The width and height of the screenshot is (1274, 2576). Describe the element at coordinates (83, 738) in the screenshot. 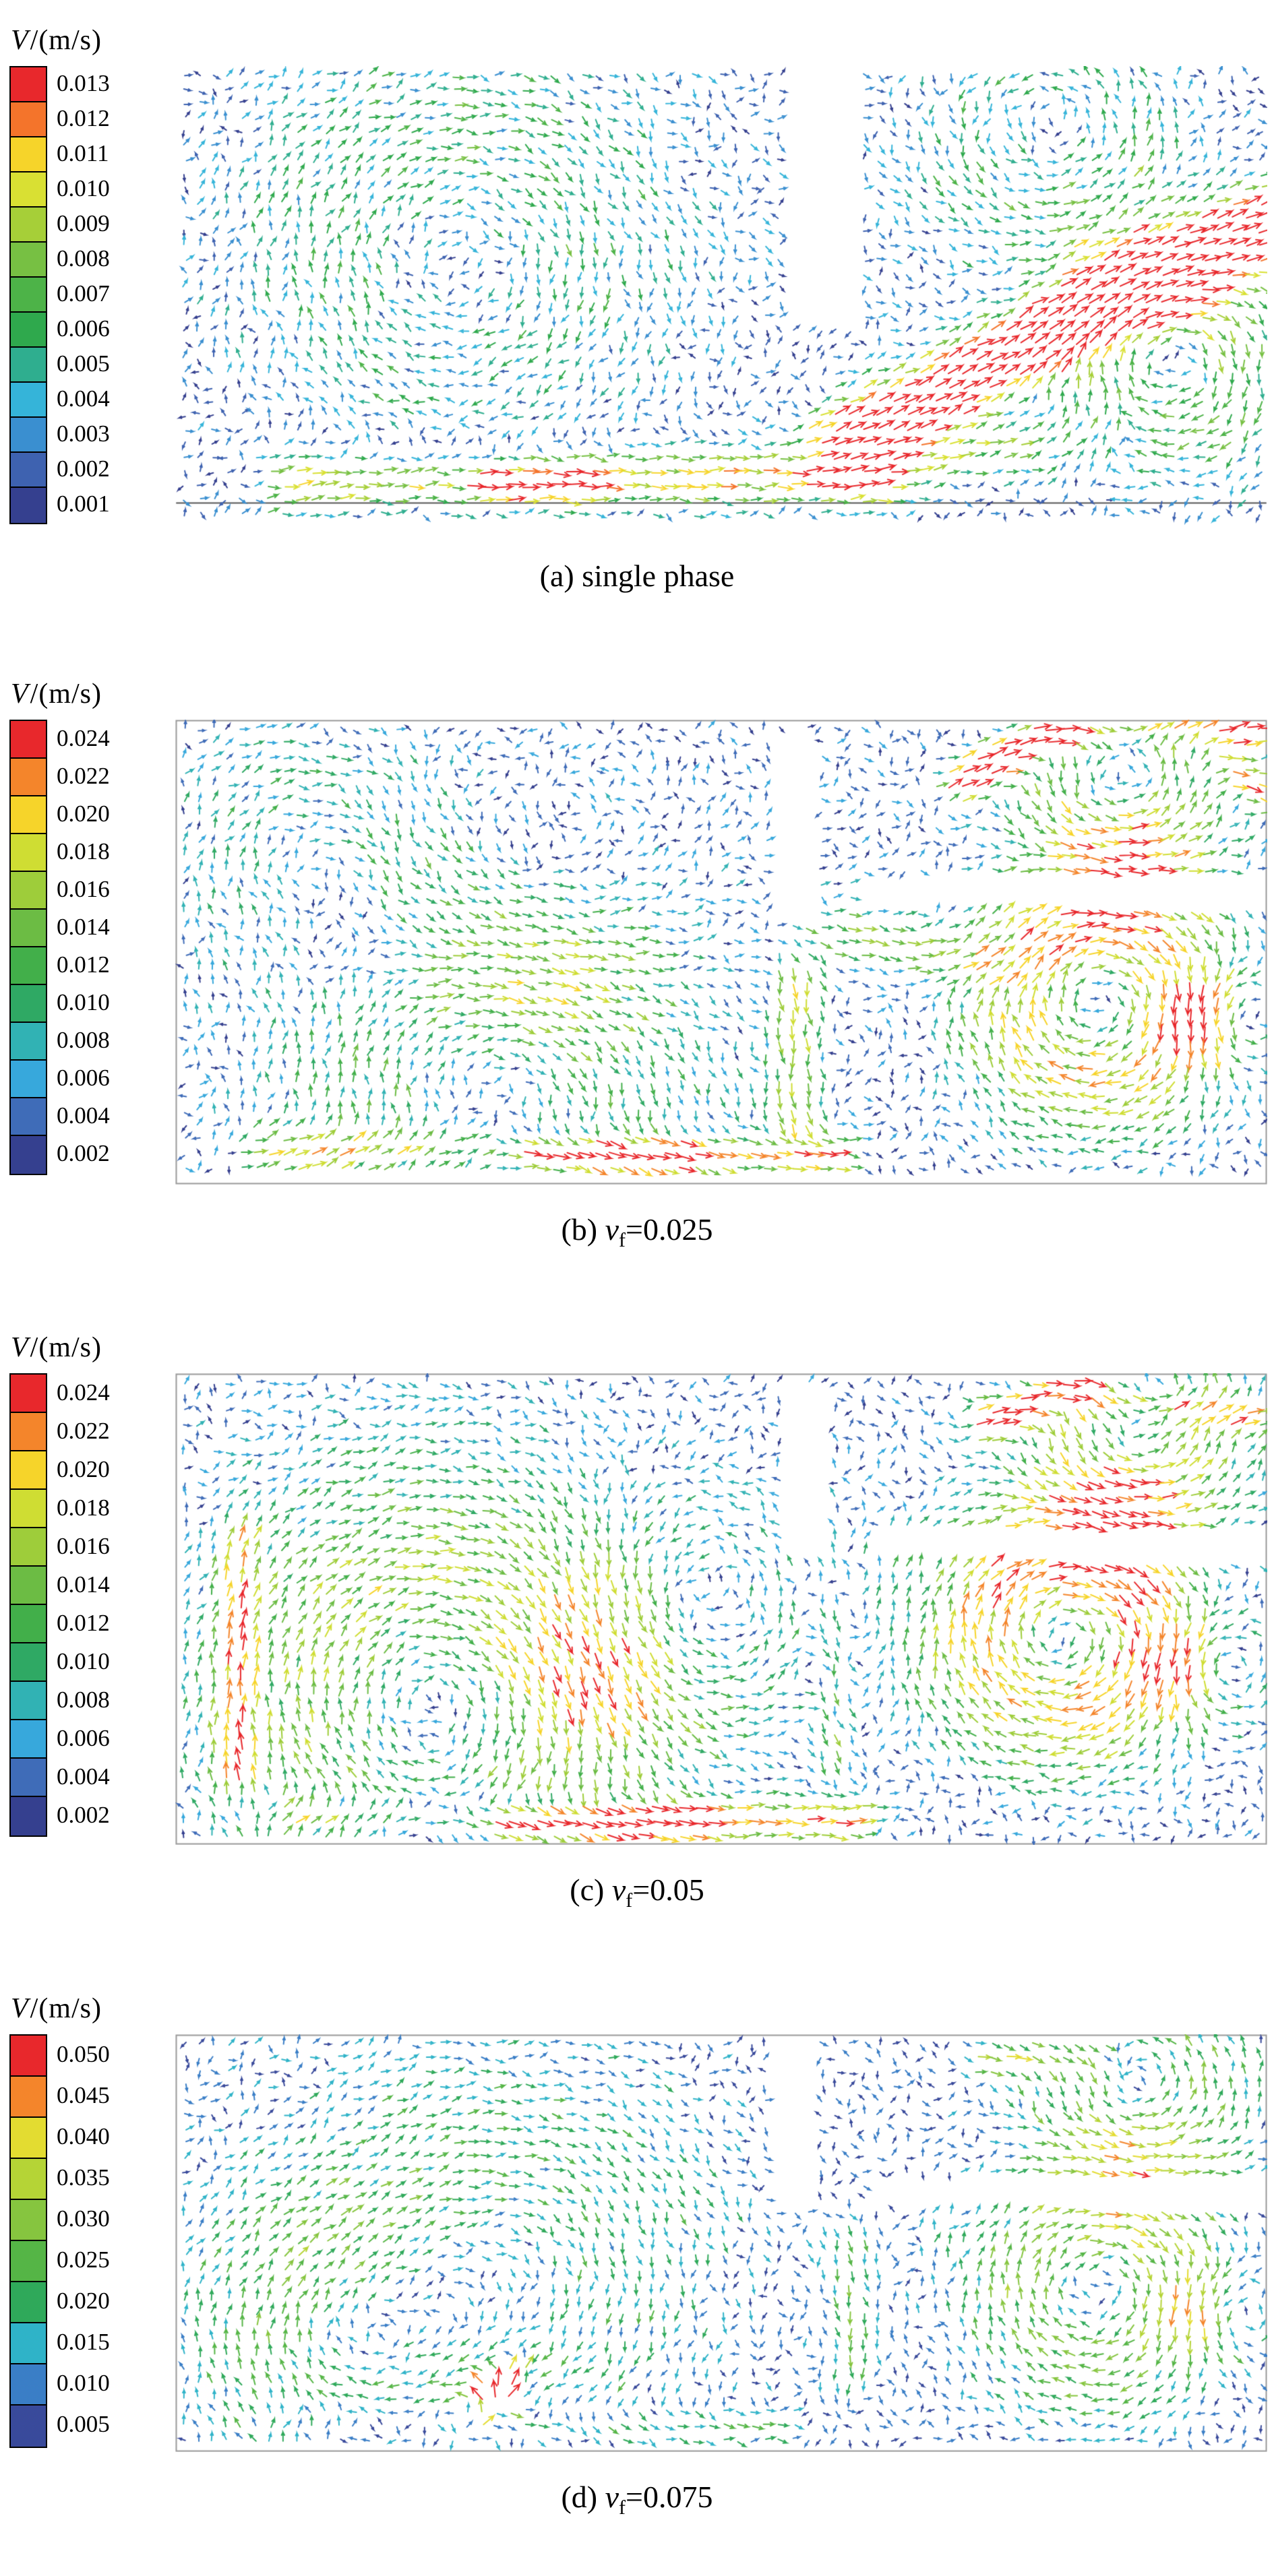

I see `legend-tick-label: 0.024` at that location.